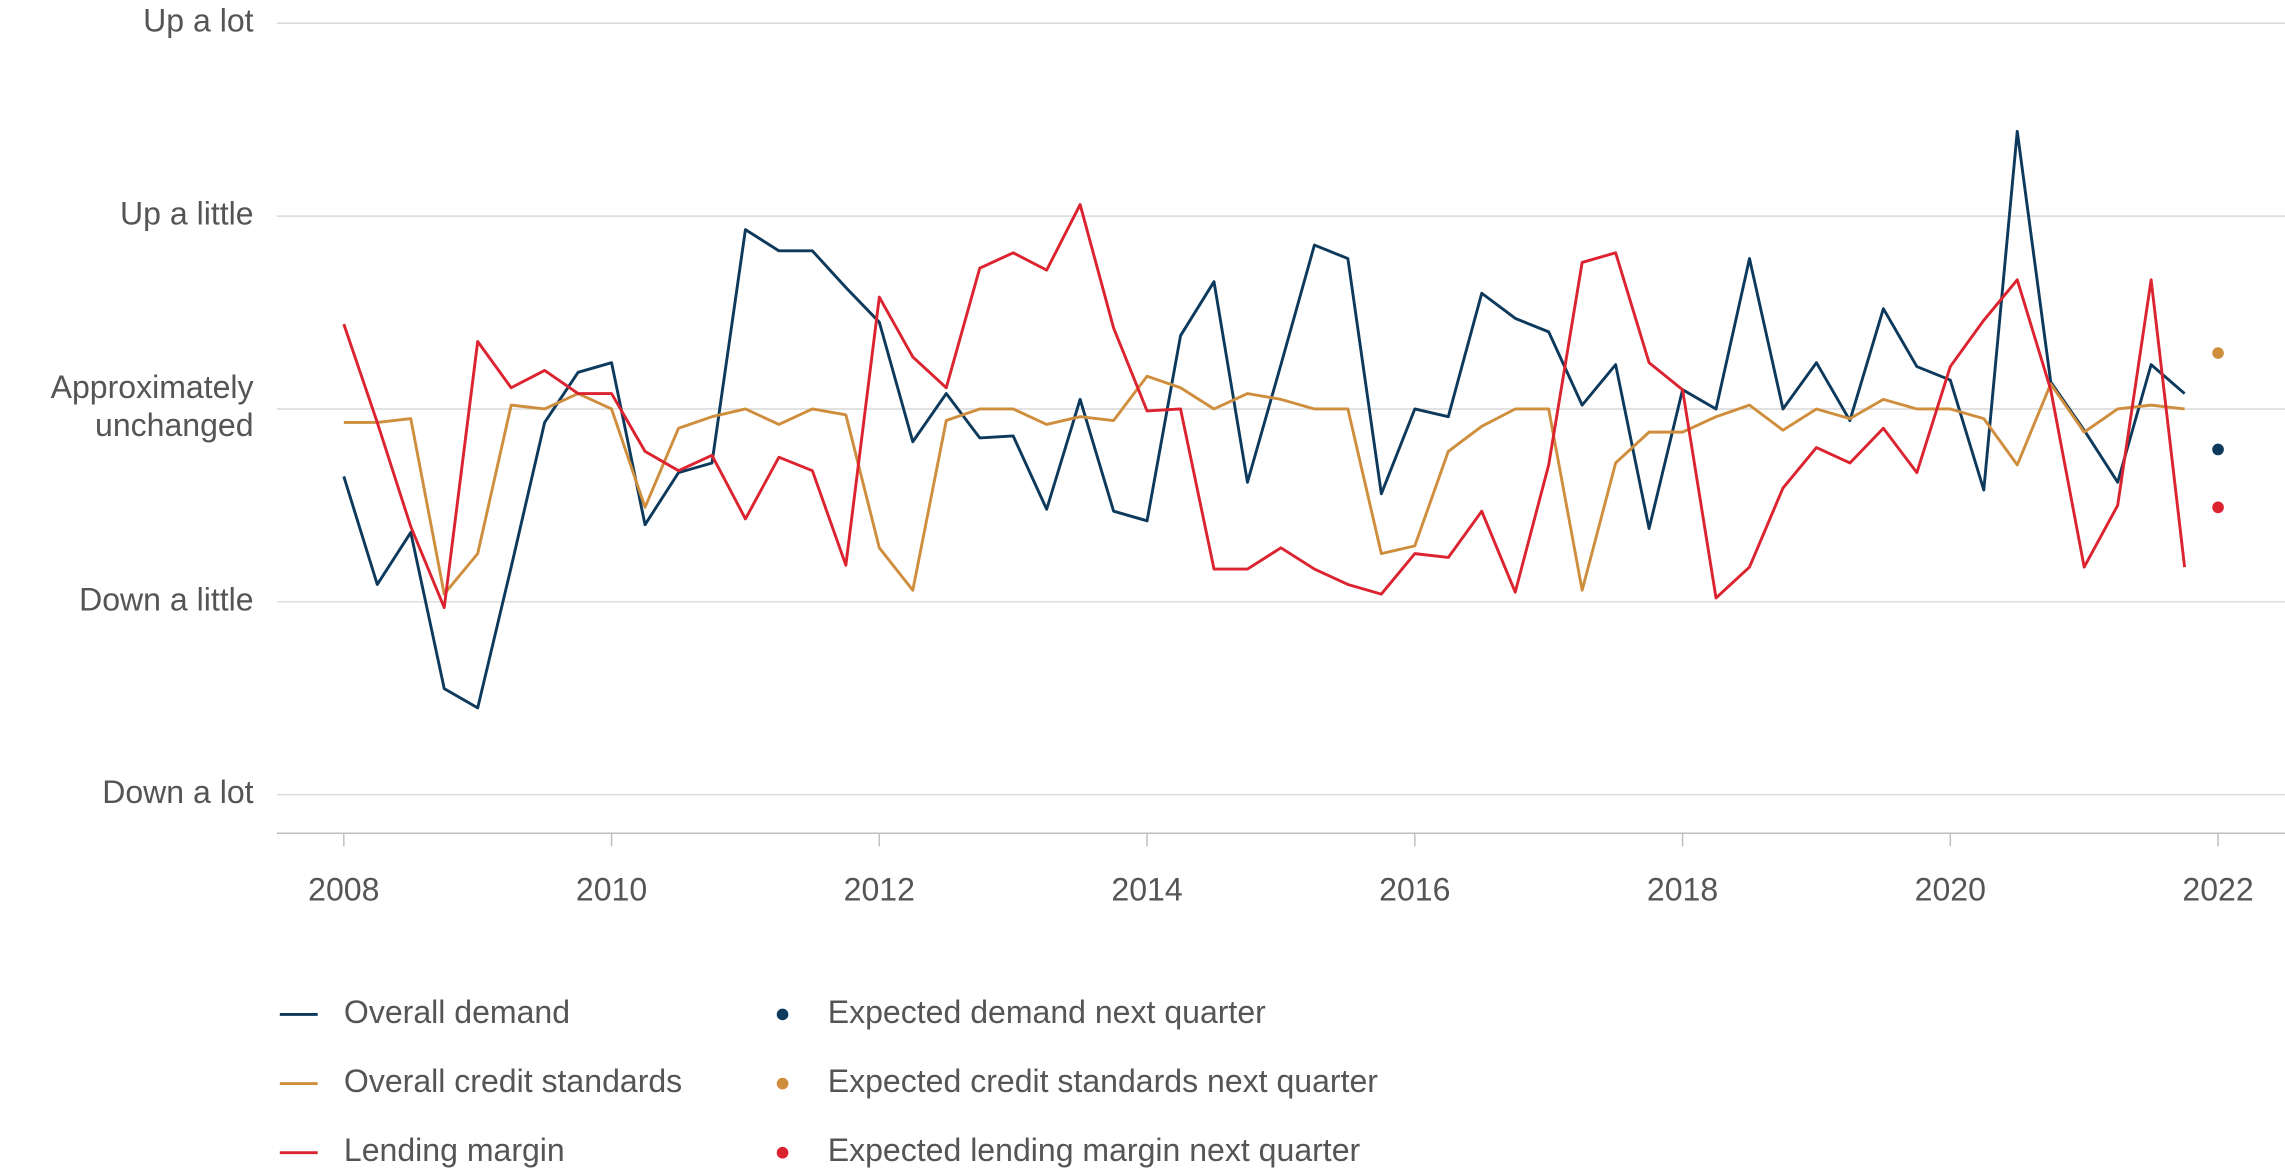  Describe the element at coordinates (2217, 890) in the screenshot. I see `x-tick-label: 2022` at that location.